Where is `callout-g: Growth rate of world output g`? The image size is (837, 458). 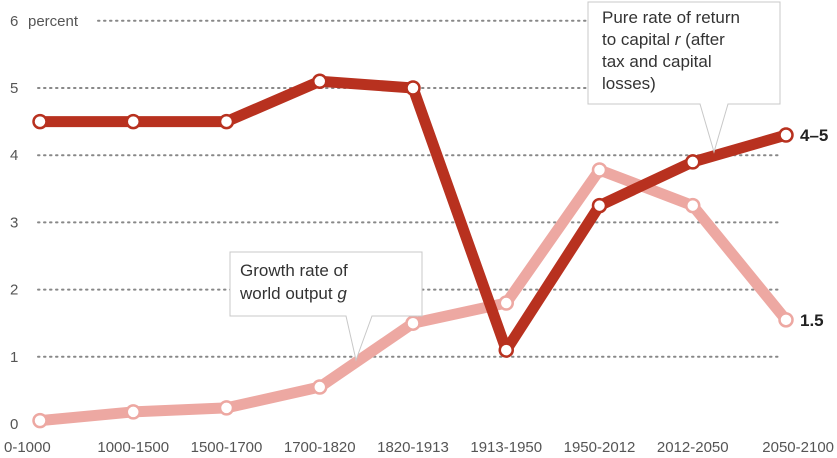
callout-g: Growth rate of world output g is located at coordinates (326, 306).